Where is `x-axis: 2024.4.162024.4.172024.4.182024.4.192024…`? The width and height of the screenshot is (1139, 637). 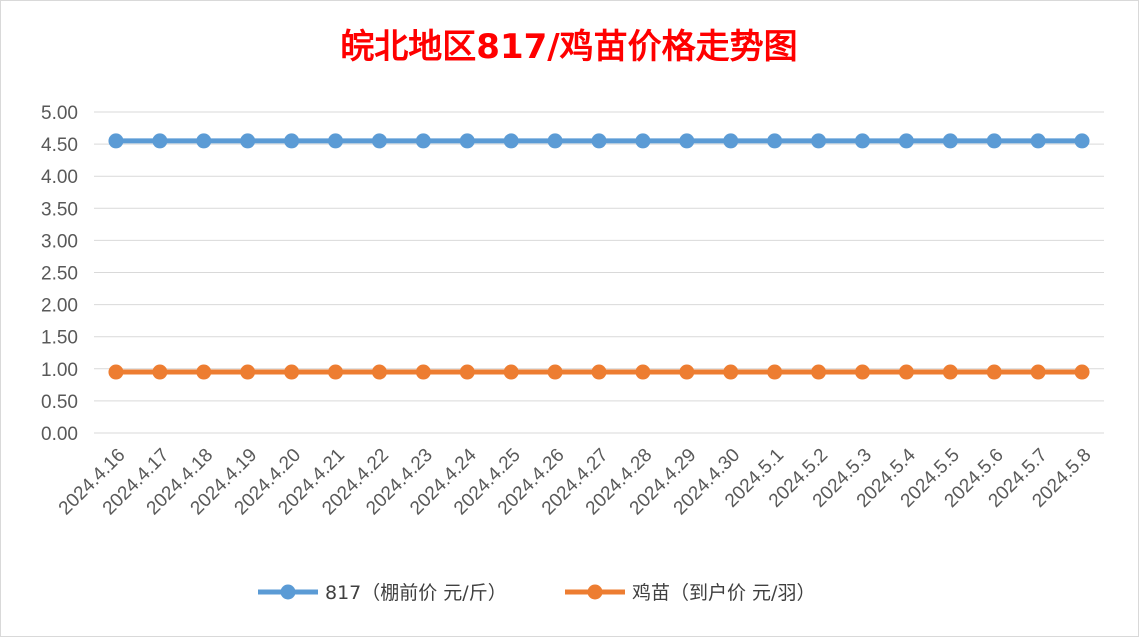
x-axis: 2024.4.162024.4.172024.4.182024.4.192024… is located at coordinates (575, 481).